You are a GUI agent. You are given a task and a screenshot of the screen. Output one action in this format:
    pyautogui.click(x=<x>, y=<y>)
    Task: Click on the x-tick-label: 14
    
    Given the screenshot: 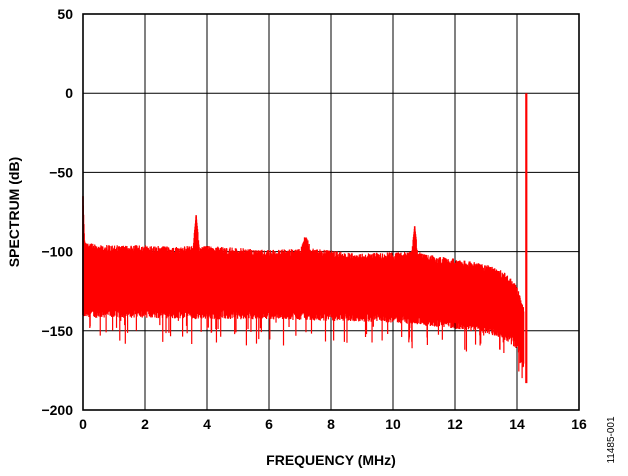 What is the action you would take?
    pyautogui.click(x=517, y=424)
    